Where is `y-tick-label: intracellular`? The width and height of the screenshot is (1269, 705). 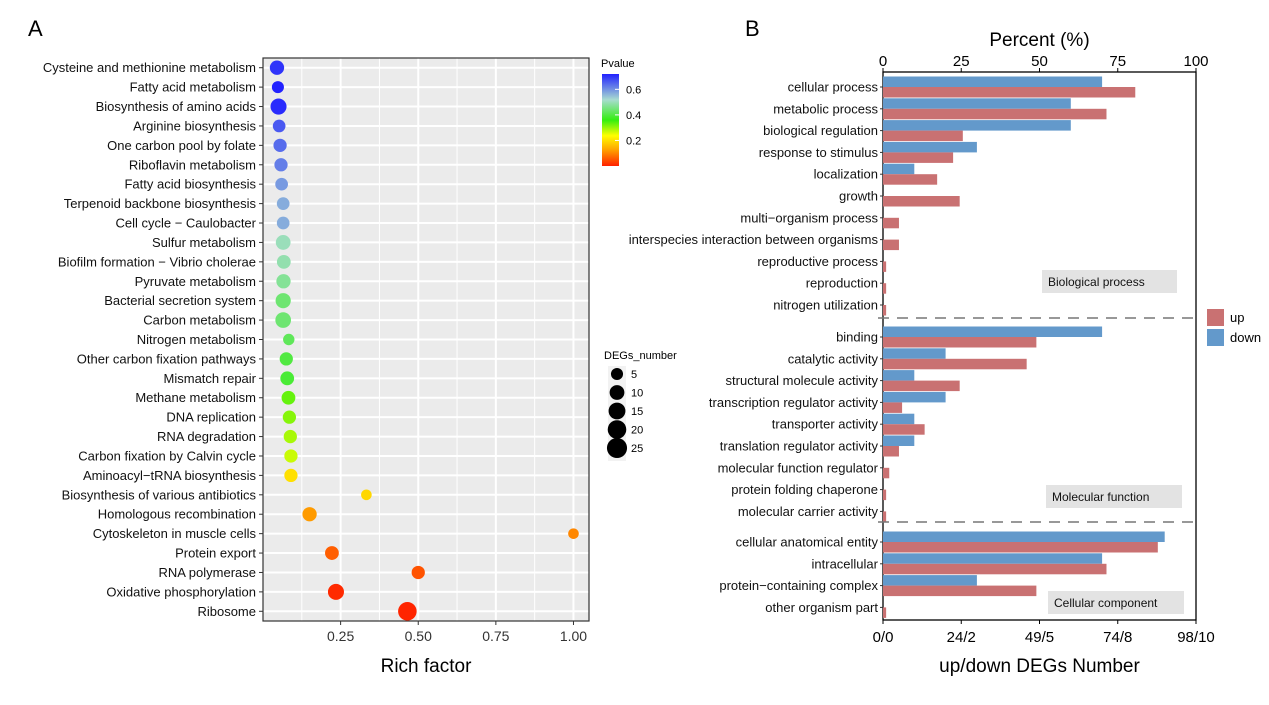
y-tick-label: intracellular is located at coordinates (845, 563).